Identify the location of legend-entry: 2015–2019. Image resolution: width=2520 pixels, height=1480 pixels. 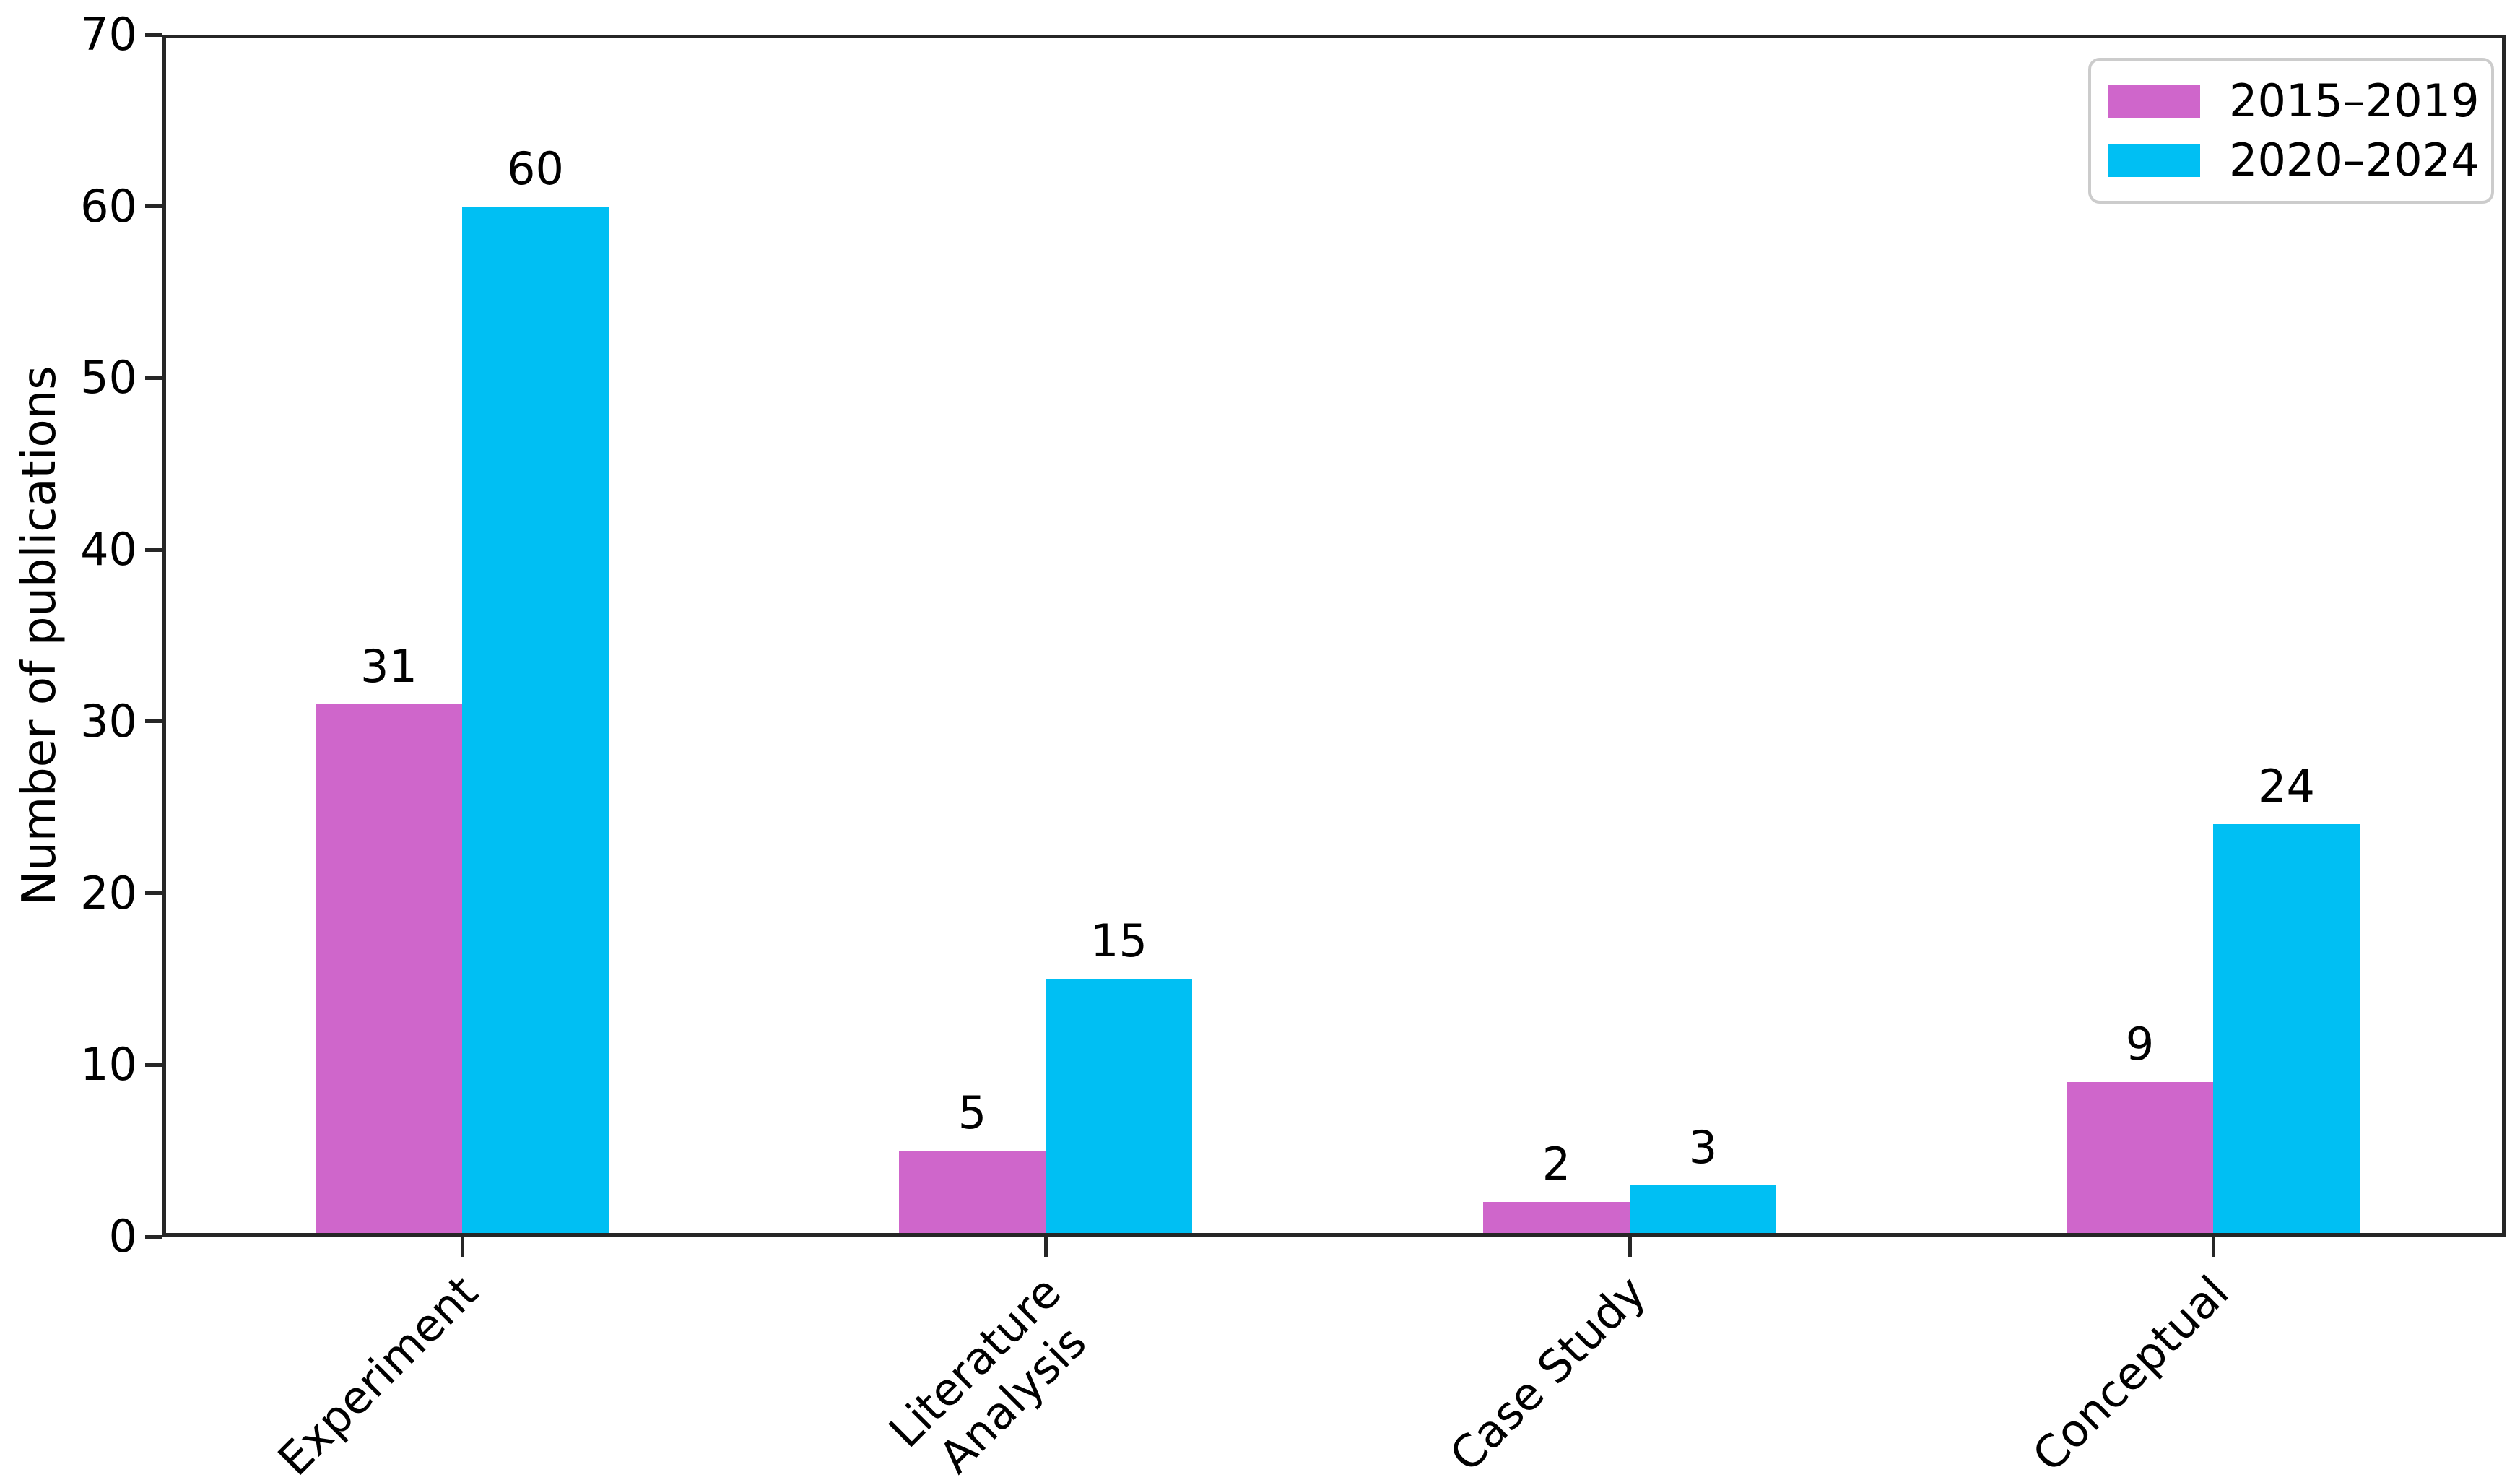
(2294, 102).